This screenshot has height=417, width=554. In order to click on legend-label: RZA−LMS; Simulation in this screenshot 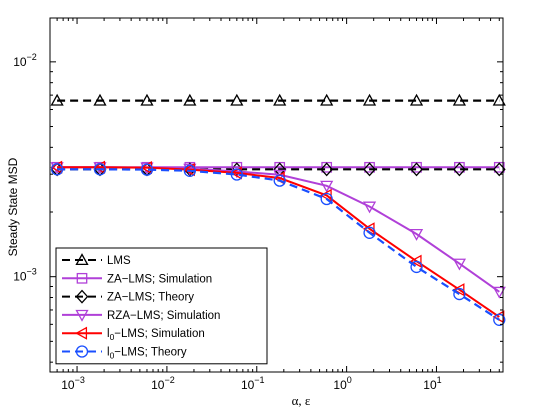, I will do `click(163, 316)`.